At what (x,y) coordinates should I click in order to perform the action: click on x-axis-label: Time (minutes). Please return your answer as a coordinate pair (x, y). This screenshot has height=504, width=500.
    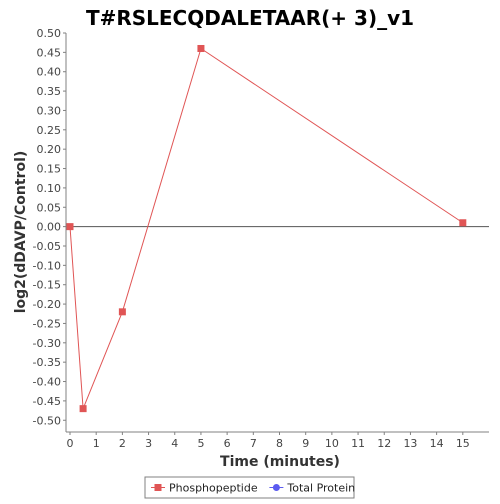
    Looking at the image, I should click on (280, 462).